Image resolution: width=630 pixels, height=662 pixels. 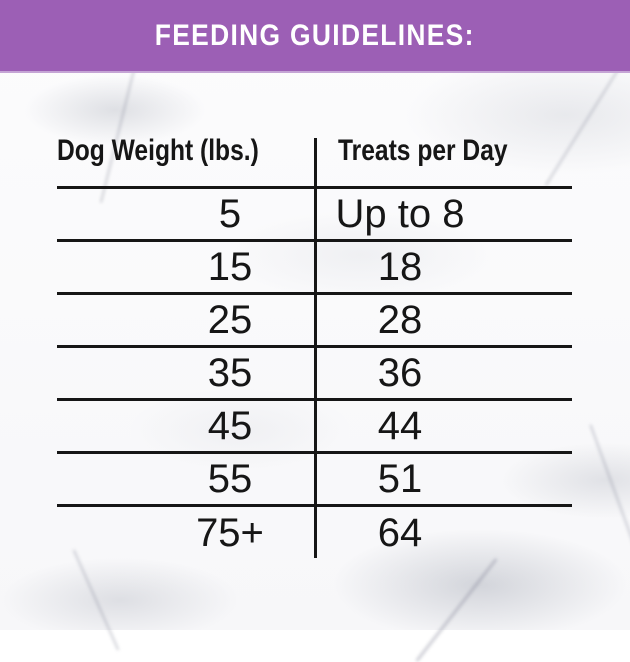 I want to click on weight-value: 25, so click(x=230, y=319).